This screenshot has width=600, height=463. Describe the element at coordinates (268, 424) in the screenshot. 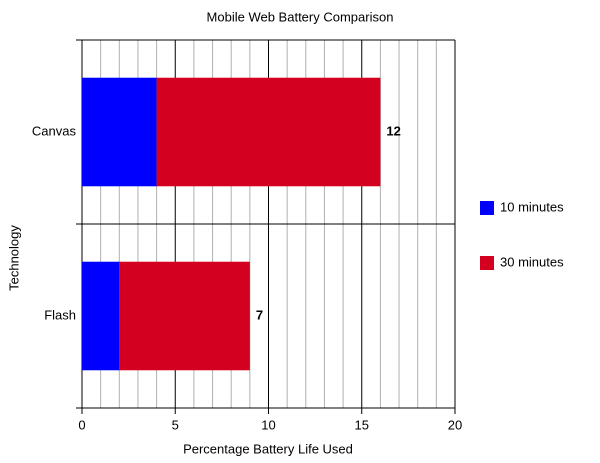

I see `x-tick-label: 10` at that location.